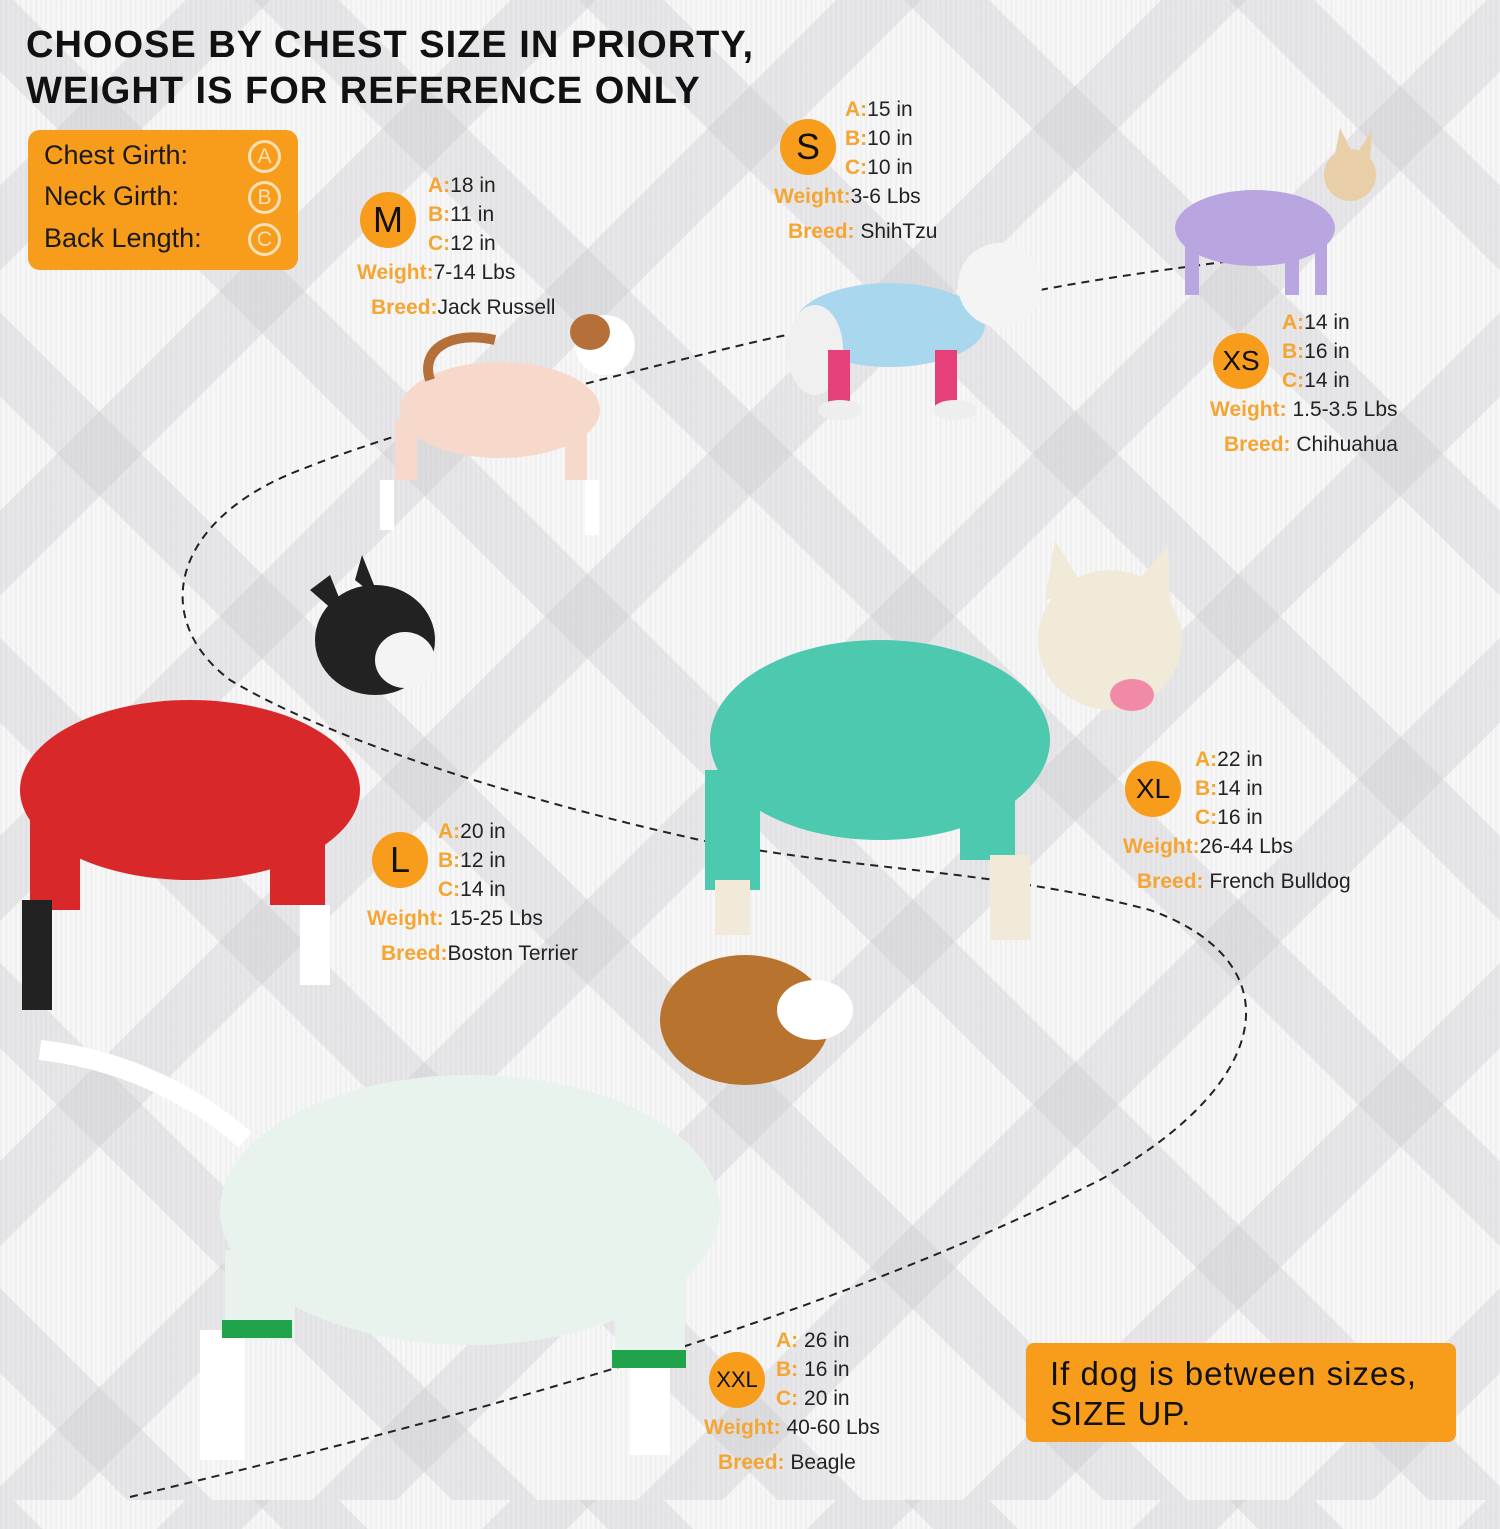 The image size is (1500, 1529). I want to click on chest-girth-value: A: 26 in, so click(813, 1340).